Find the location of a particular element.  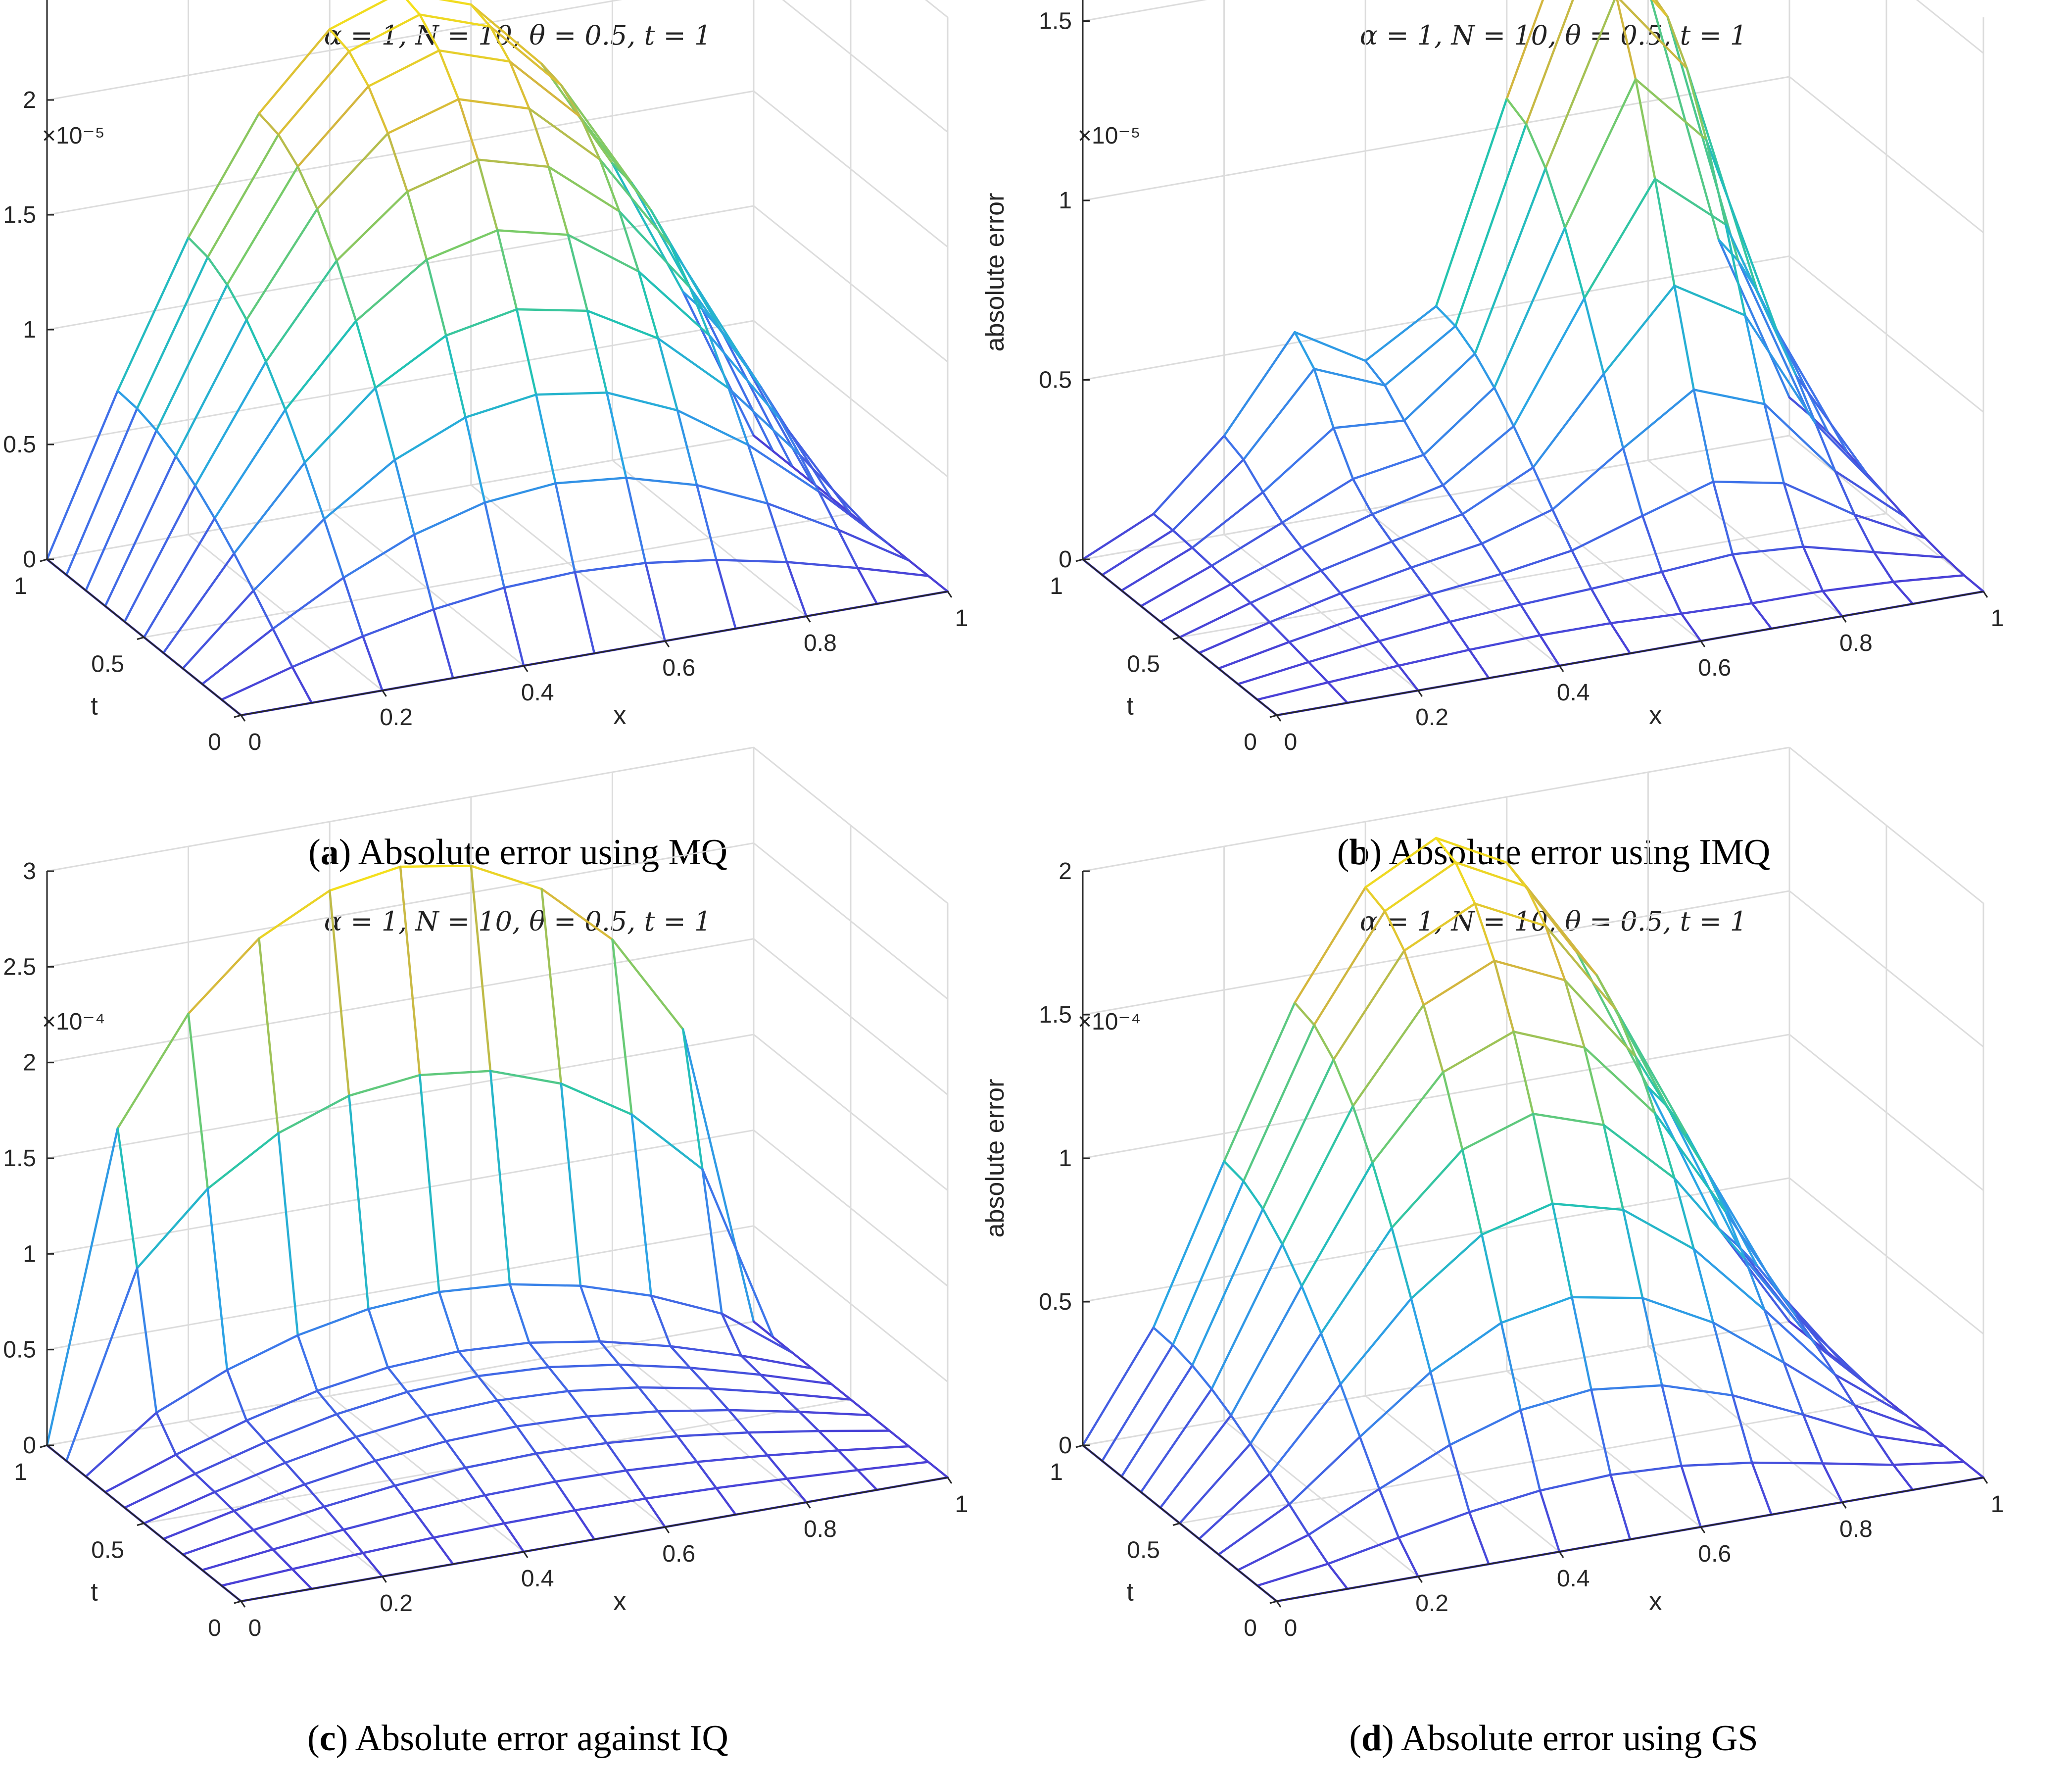

caption-b: (b) Absolute error using IMQ is located at coordinates (1554, 852).